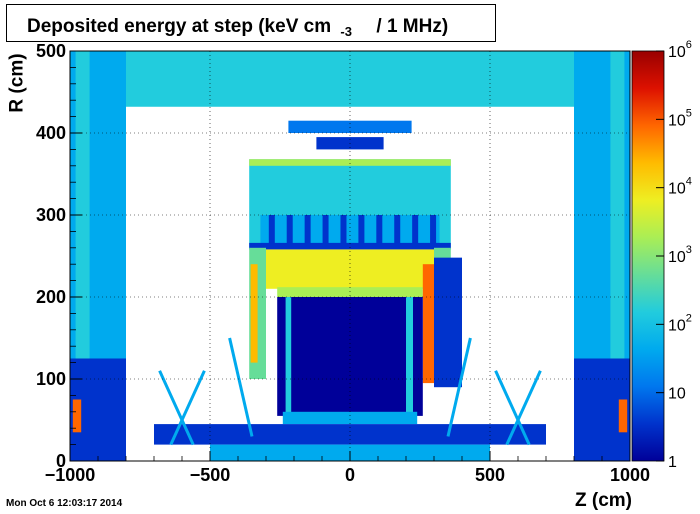  I want to click on right-yoke-edge, so click(617, 205).